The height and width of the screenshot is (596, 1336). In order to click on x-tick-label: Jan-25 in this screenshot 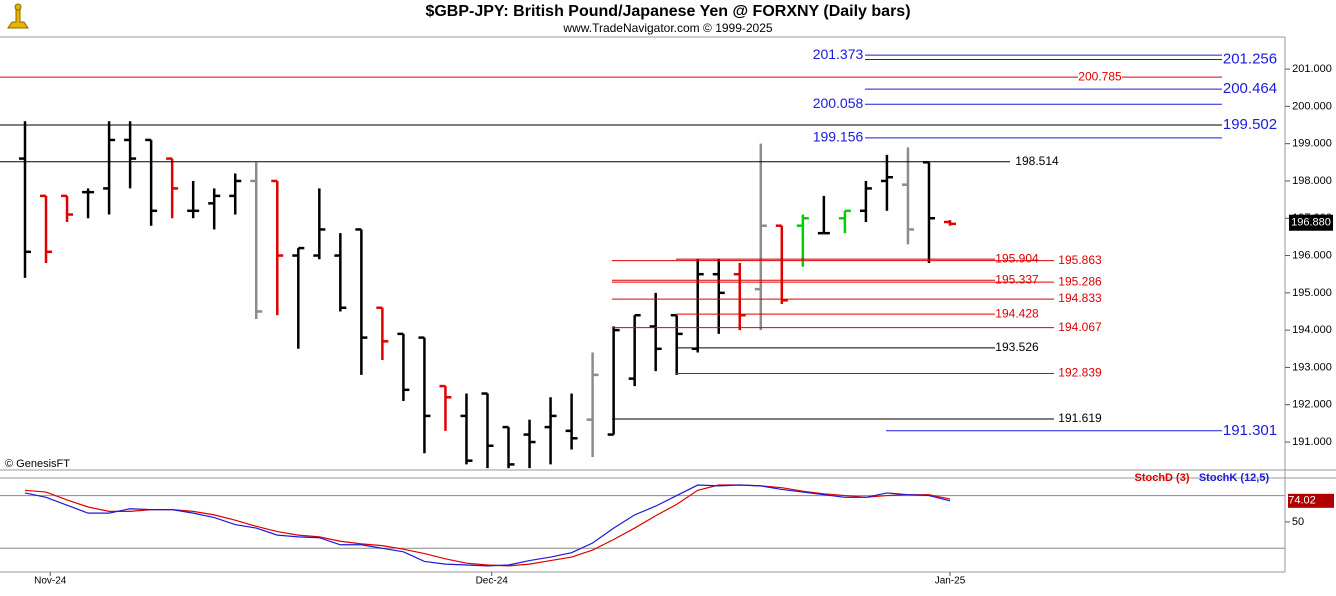, I will do `click(950, 581)`.